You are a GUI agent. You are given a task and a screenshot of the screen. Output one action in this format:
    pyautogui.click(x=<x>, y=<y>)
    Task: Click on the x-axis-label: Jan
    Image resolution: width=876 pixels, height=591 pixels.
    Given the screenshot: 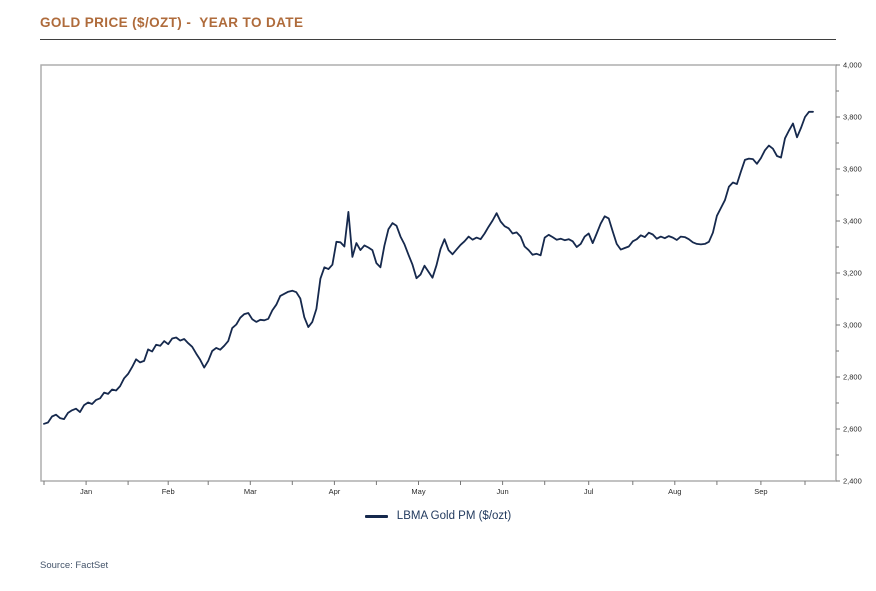 What is the action you would take?
    pyautogui.click(x=86, y=491)
    